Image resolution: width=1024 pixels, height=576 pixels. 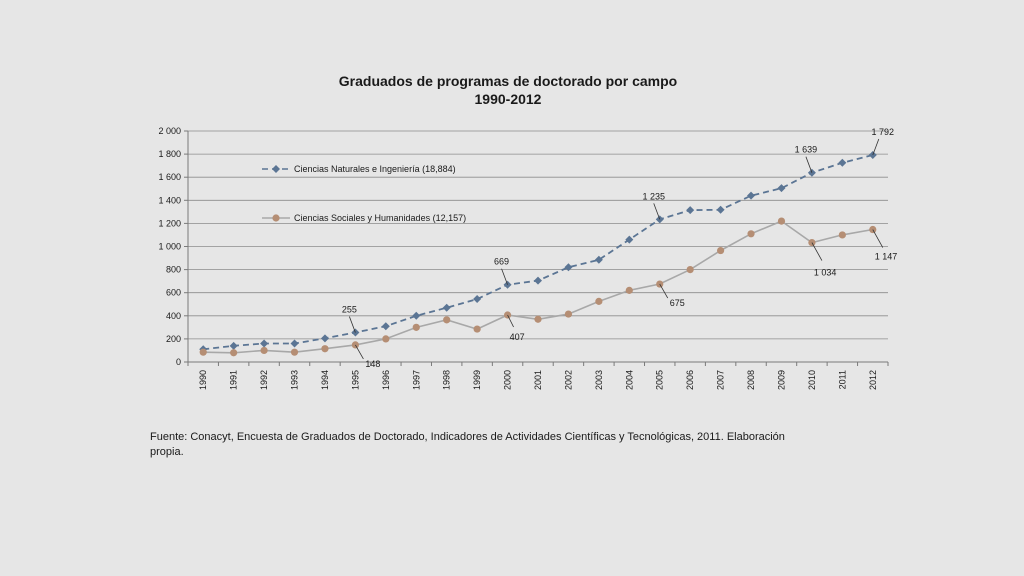 What do you see at coordinates (380, 218) in the screenshot?
I see `legend-label-2: Ciencias Sociales y Humanidades (12,157)` at bounding box center [380, 218].